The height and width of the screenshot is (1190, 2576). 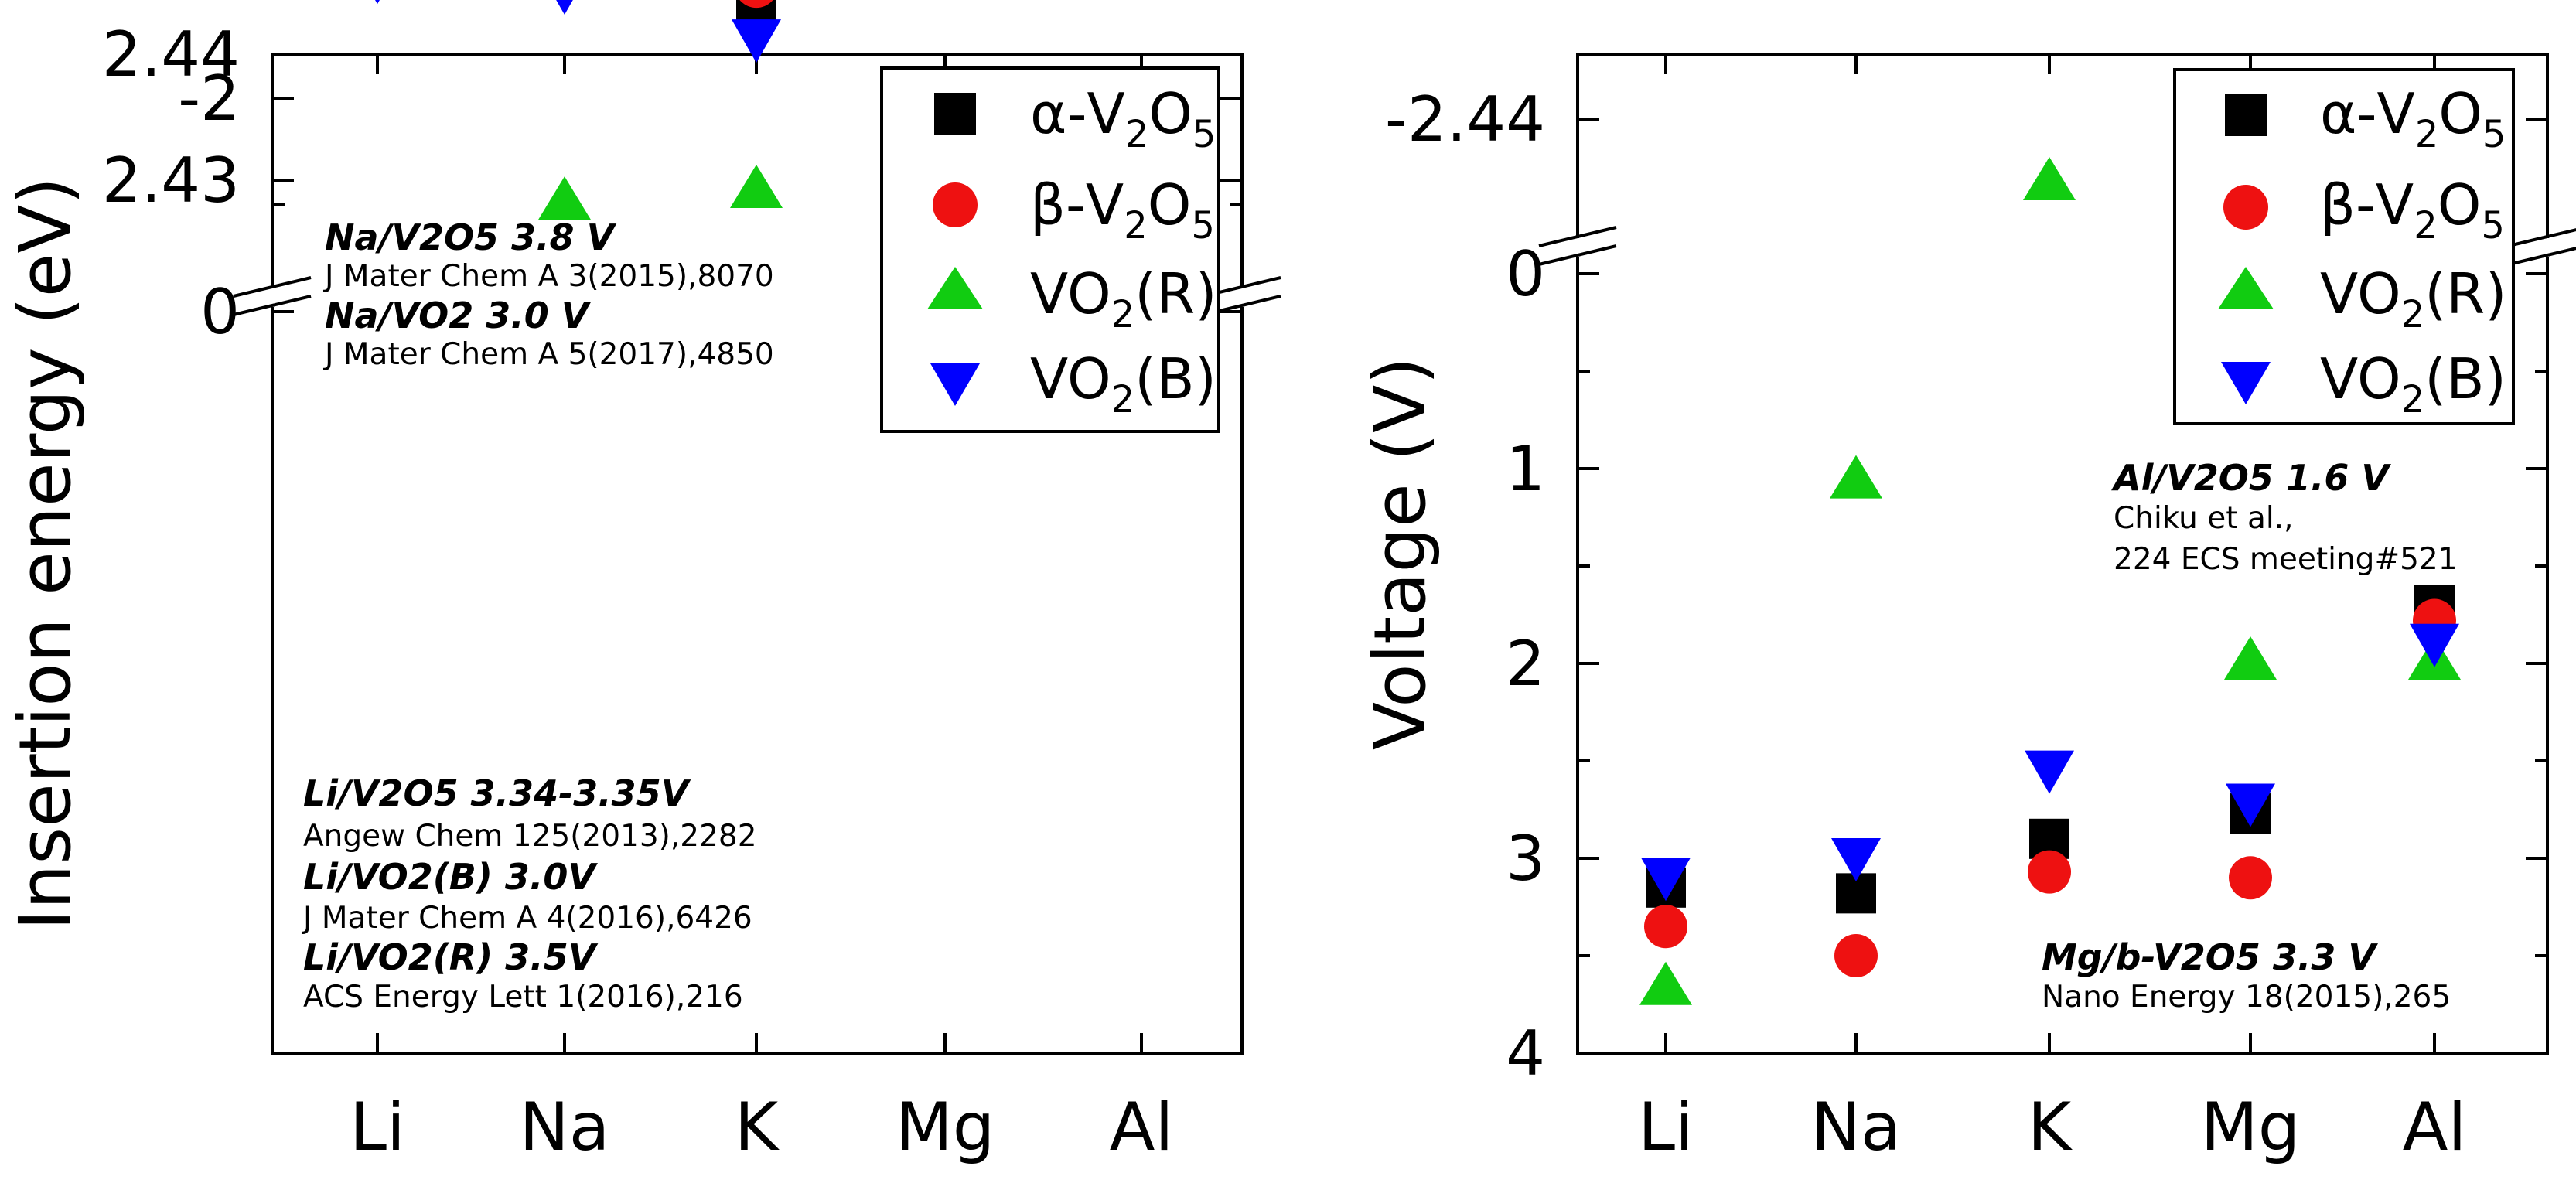 What do you see at coordinates (1666, 927) in the screenshot?
I see `point-beta-v2o5-li` at bounding box center [1666, 927].